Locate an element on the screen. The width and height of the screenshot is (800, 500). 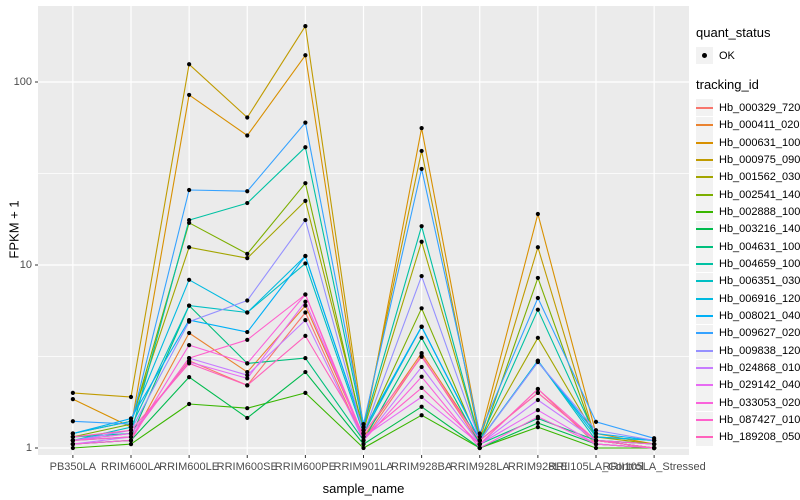
x-tick-label: RRII105LA_Control is located at coordinates (596, 467).